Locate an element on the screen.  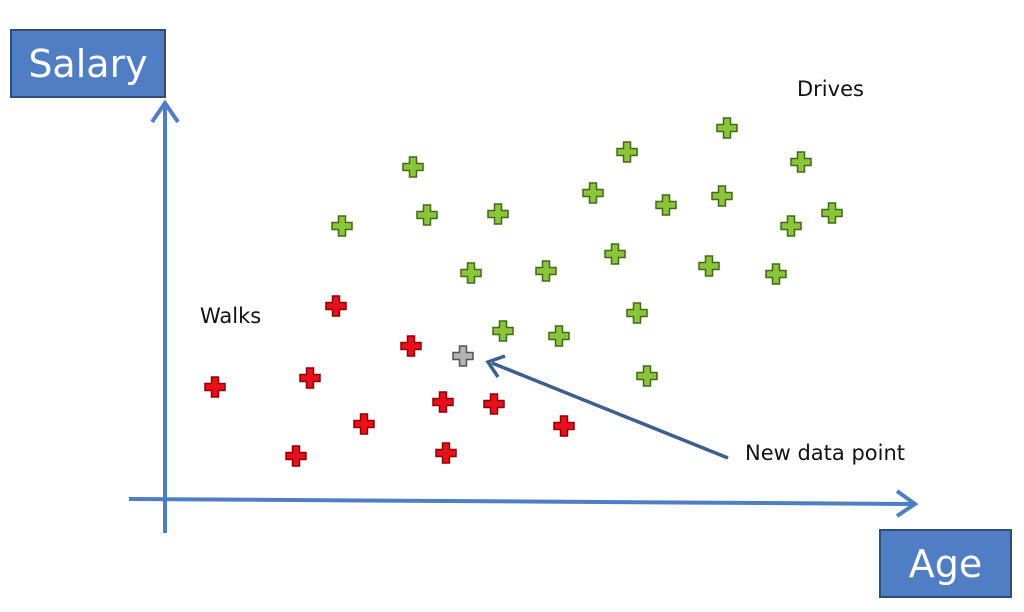
x-axis-label: Age is located at coordinates (945, 563).